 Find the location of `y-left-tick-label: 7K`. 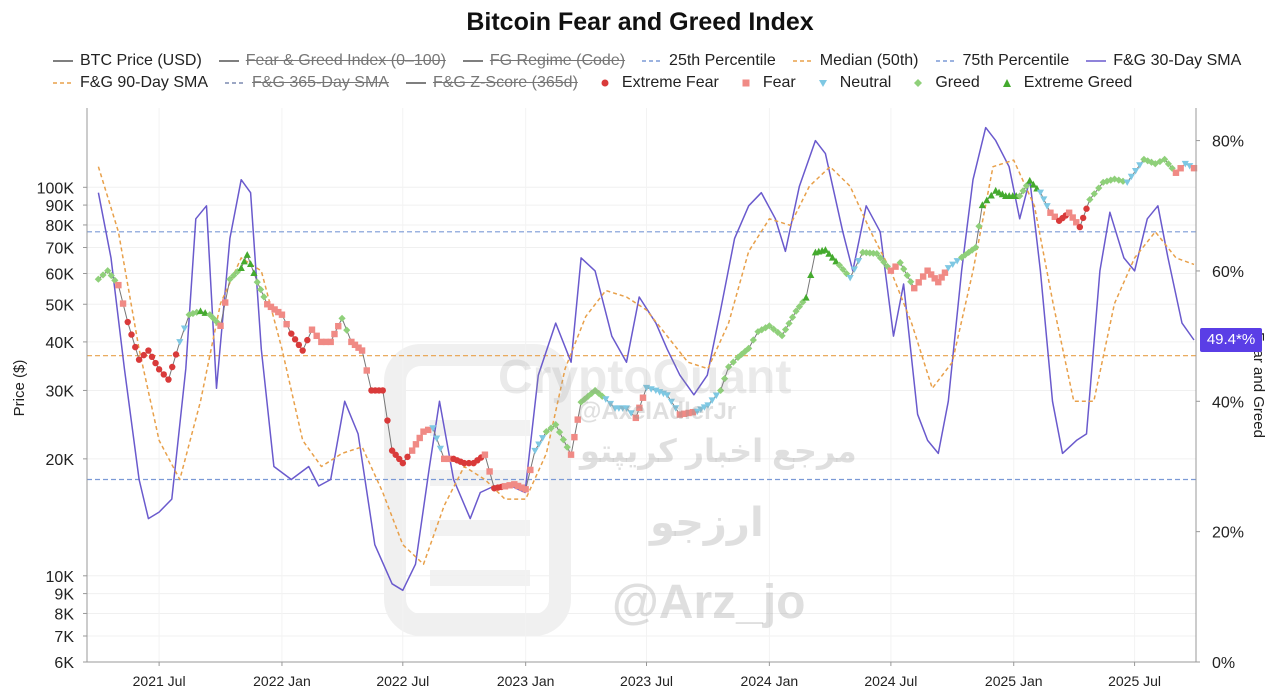

y-left-tick-label: 7K is located at coordinates (64, 637).